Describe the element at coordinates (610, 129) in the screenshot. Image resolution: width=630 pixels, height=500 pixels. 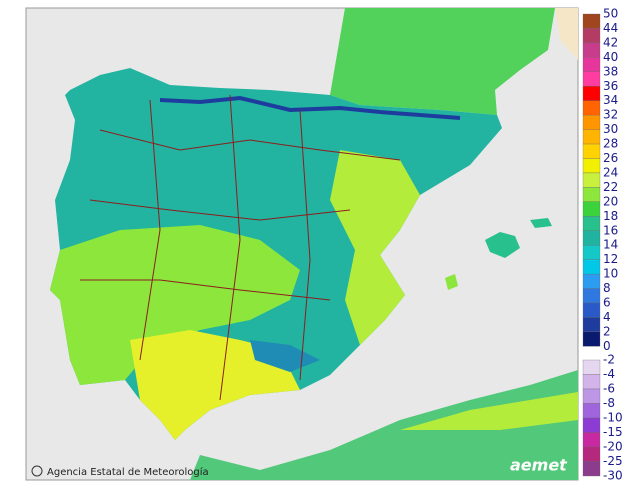
I see `legend-label: 30` at that location.